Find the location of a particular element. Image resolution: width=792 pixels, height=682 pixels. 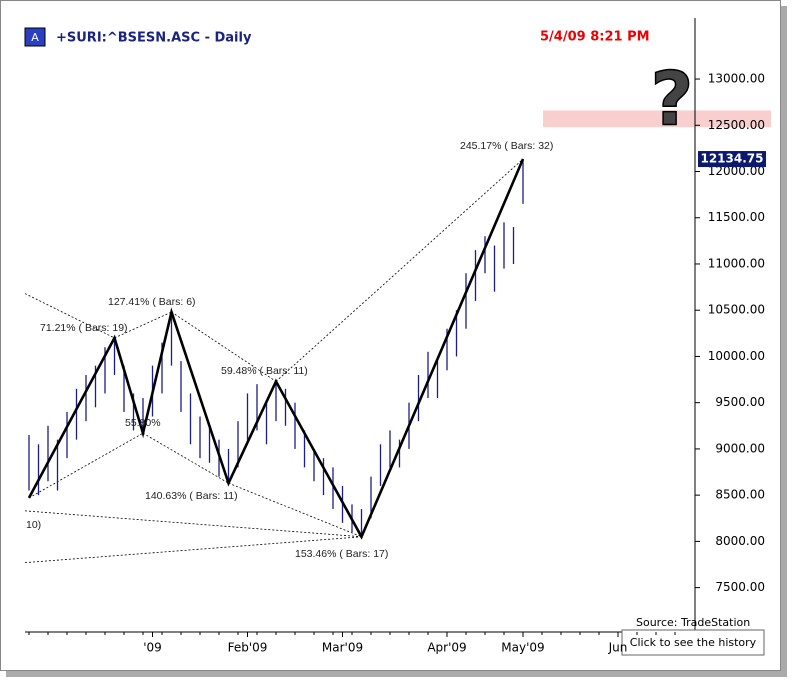

y-tick-label: 10000.00 is located at coordinates (736, 356).